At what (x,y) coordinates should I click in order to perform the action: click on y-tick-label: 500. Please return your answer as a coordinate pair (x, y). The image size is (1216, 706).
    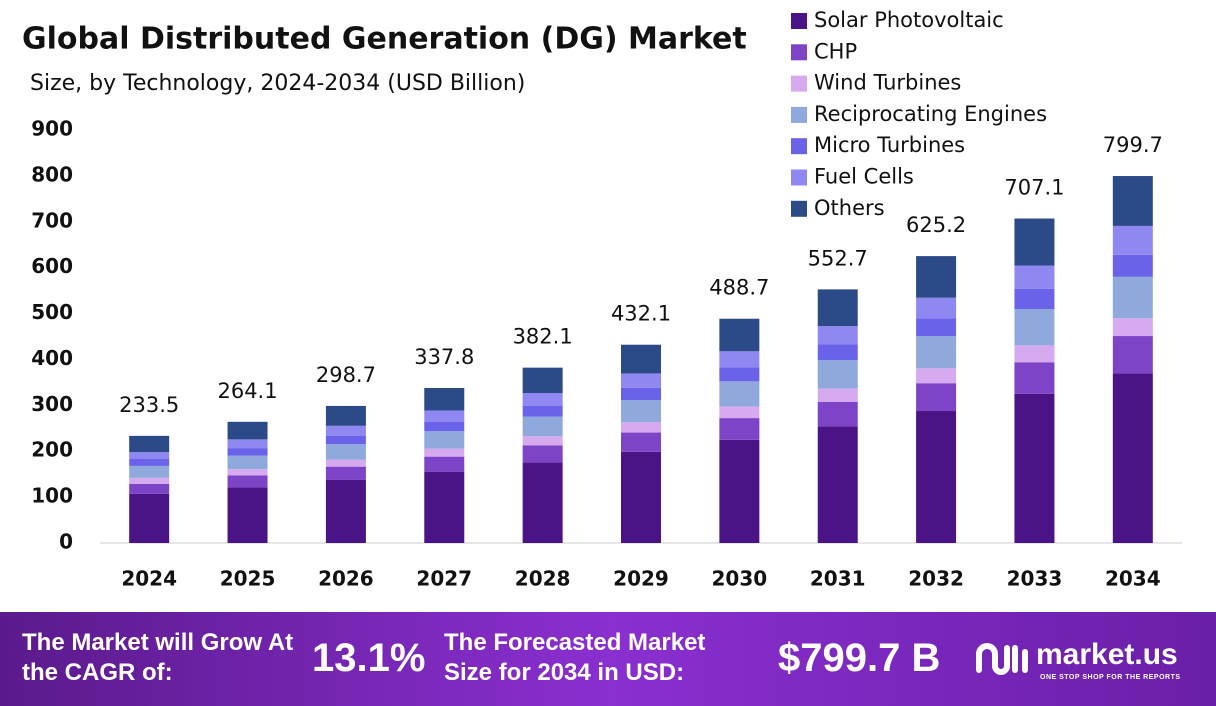
    Looking at the image, I should click on (52, 312).